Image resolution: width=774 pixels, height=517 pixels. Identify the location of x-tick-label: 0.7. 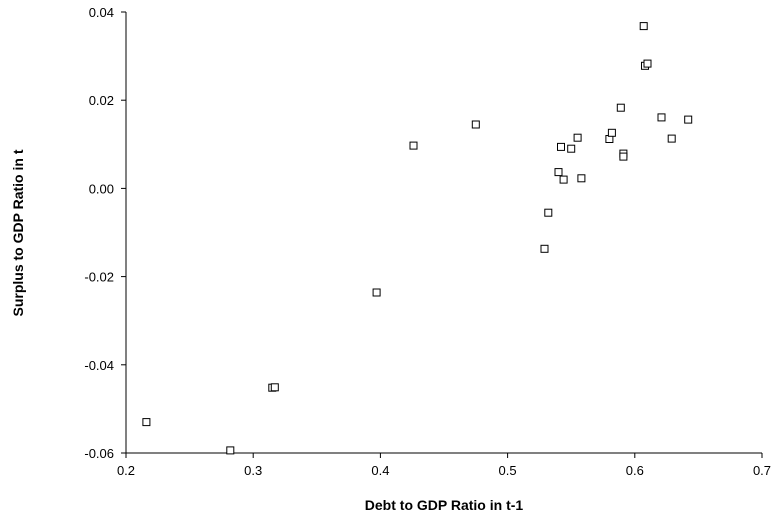
(762, 470).